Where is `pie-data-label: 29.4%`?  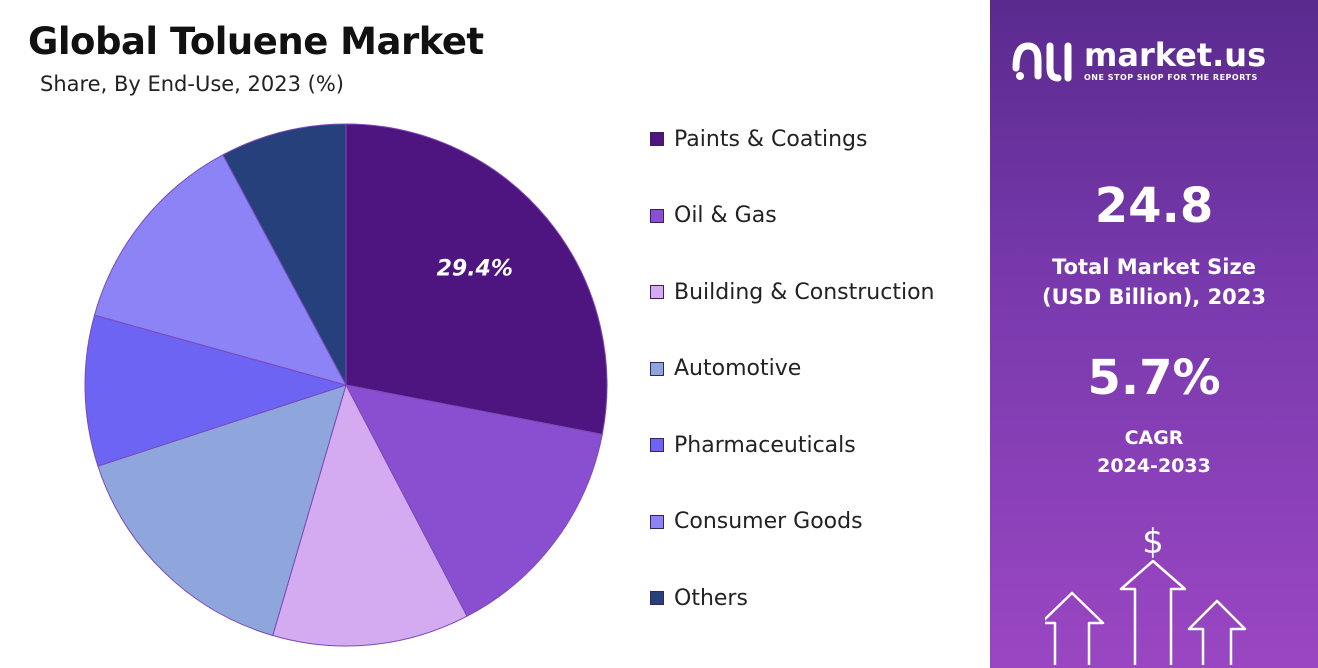 pie-data-label: 29.4% is located at coordinates (475, 268).